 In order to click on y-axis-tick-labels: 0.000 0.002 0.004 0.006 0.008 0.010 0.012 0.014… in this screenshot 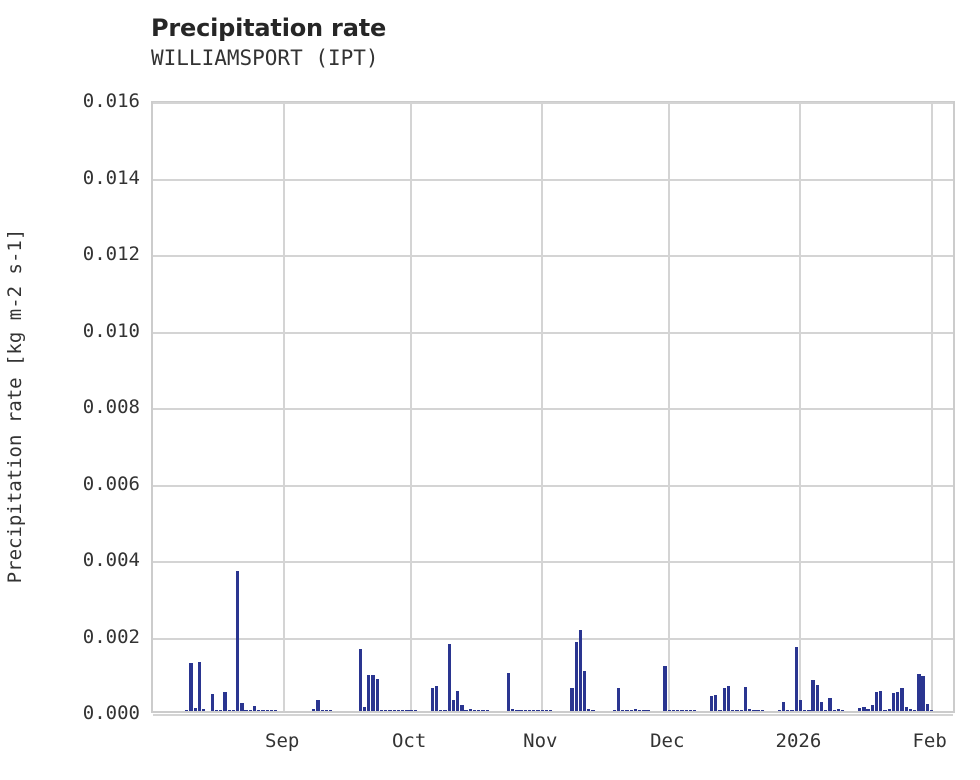, I will do `click(70, 390)`.